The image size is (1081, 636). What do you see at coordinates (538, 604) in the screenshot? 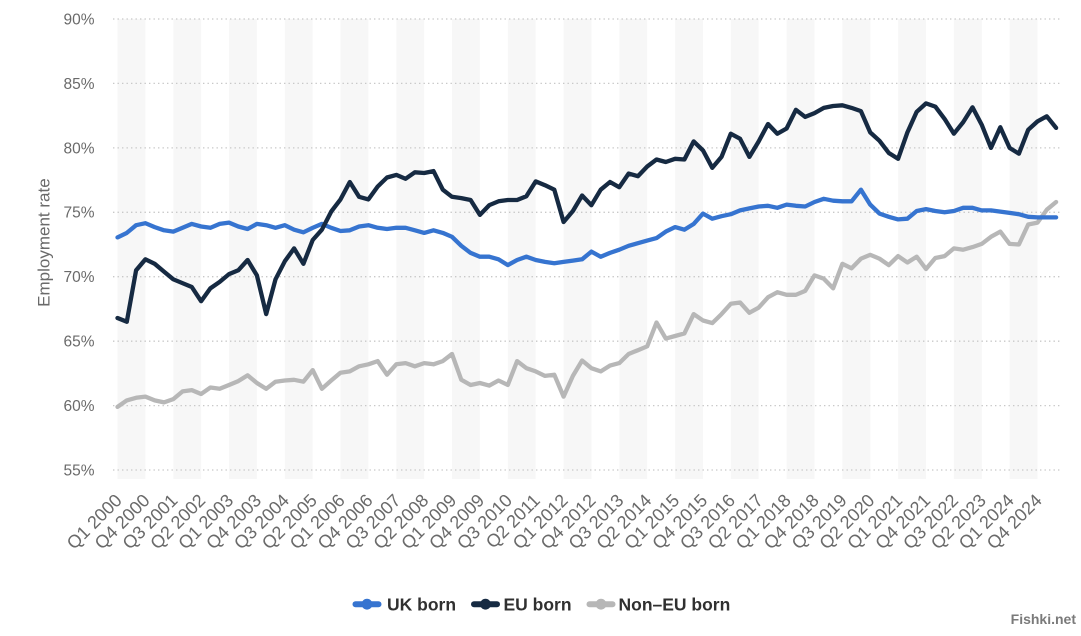
I see `svg-text: EU born` at bounding box center [538, 604].